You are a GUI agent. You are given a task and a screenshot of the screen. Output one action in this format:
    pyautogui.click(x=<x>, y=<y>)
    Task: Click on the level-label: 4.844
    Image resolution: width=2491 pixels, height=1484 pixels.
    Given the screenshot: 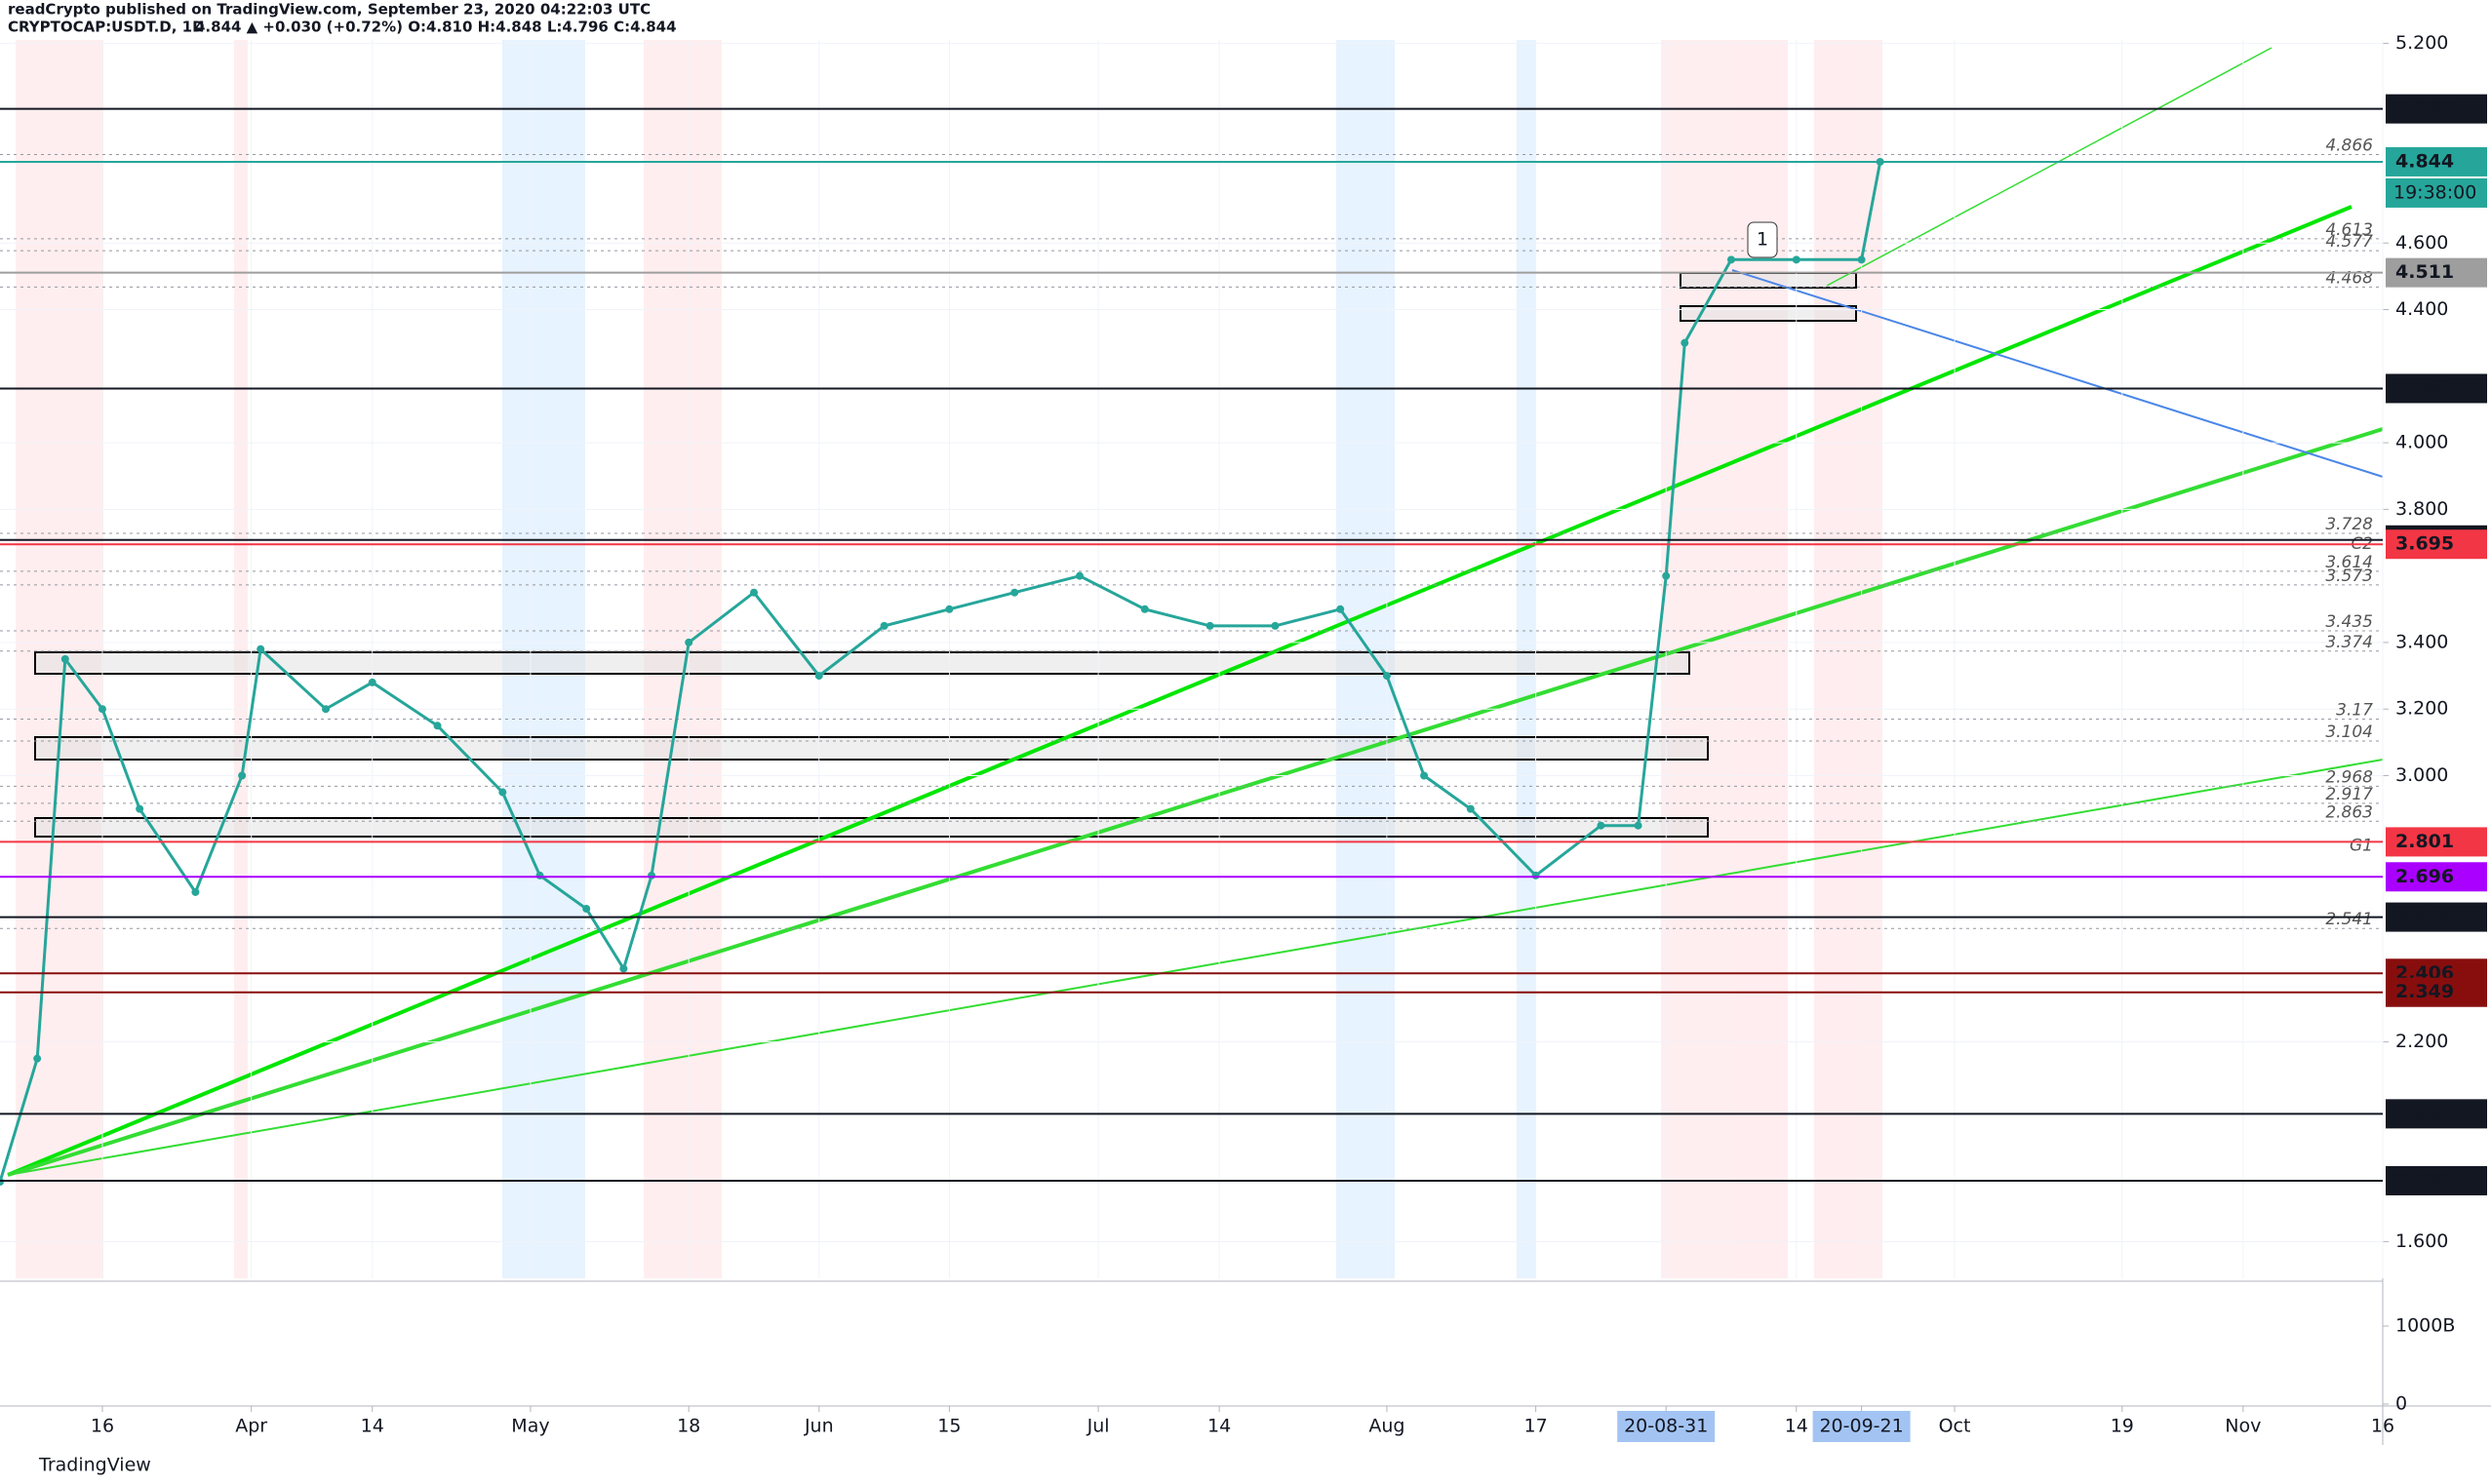 What is the action you would take?
    pyautogui.click(x=2425, y=161)
    